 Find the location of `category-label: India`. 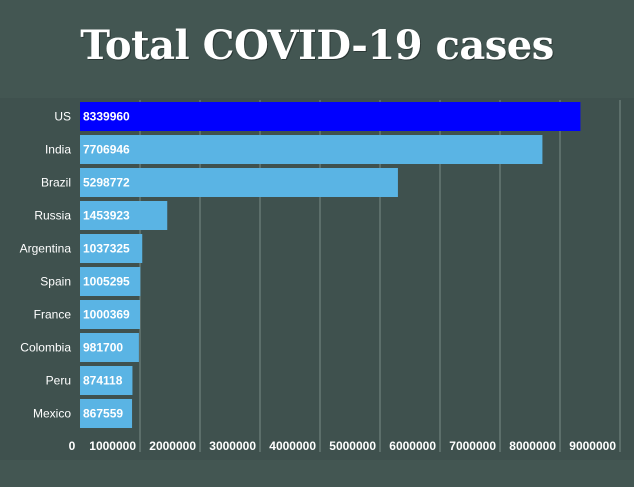

category-label: India is located at coordinates (58, 150).